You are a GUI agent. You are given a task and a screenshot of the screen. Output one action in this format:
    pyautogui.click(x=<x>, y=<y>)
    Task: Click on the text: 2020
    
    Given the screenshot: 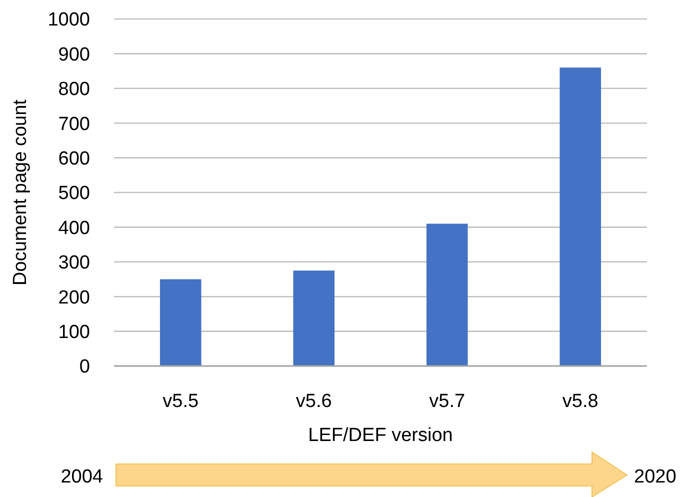 What is the action you would take?
    pyautogui.click(x=655, y=477)
    